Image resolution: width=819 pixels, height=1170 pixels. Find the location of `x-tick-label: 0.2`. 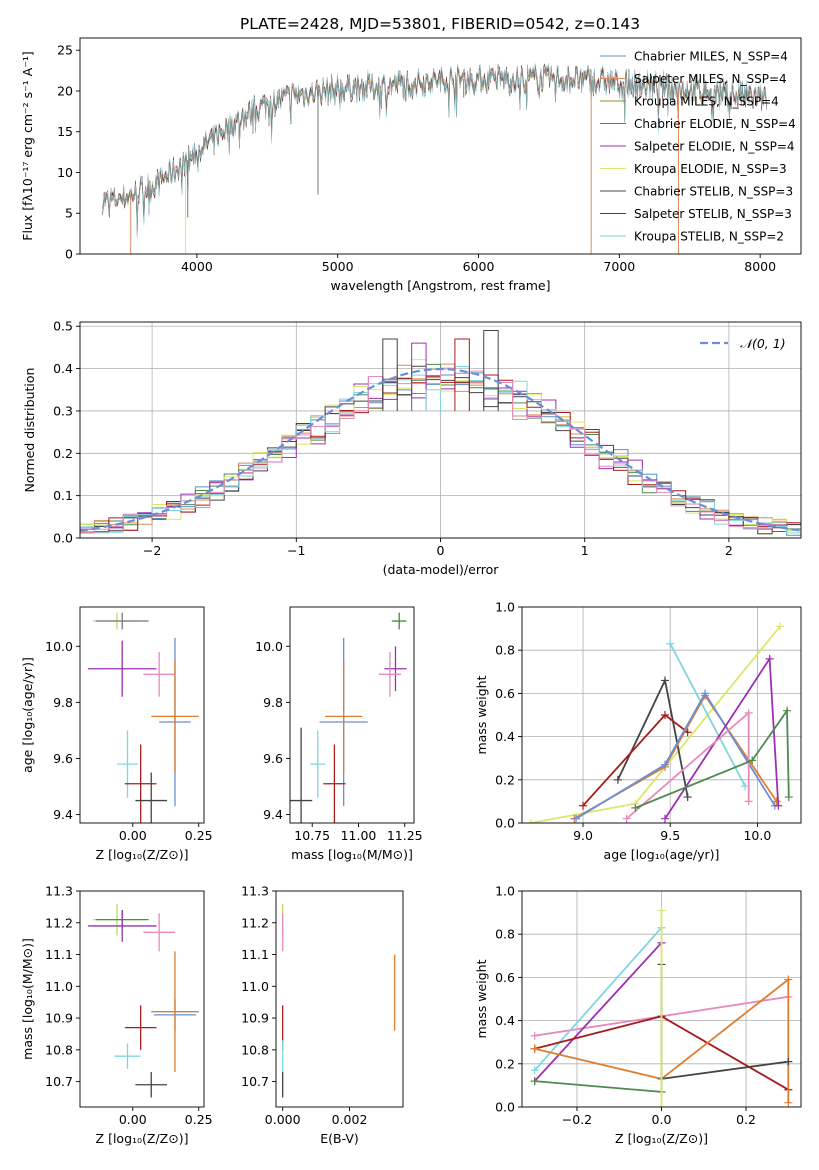

x-tick-label: 0.2 is located at coordinates (746, 1119).